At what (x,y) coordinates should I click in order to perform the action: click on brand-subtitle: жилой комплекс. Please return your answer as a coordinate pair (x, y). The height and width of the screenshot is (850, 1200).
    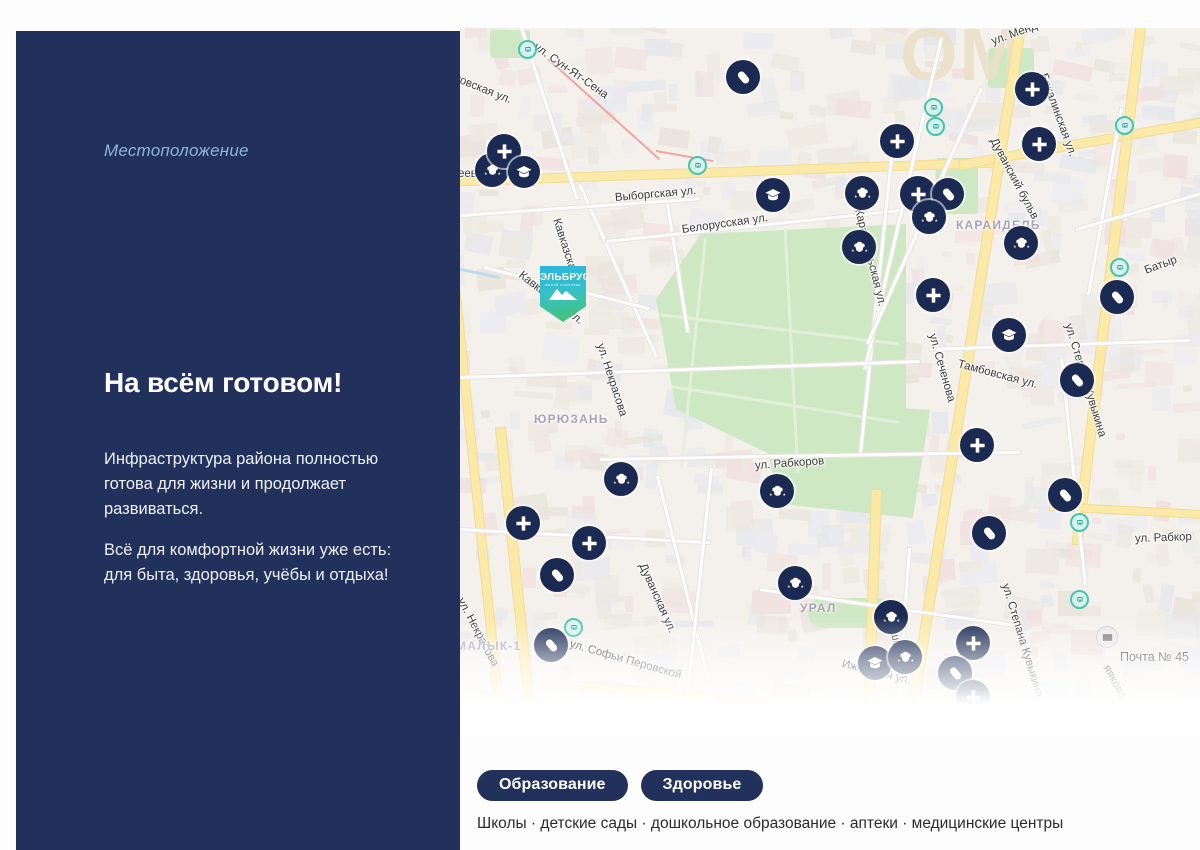
    Looking at the image, I should click on (563, 285).